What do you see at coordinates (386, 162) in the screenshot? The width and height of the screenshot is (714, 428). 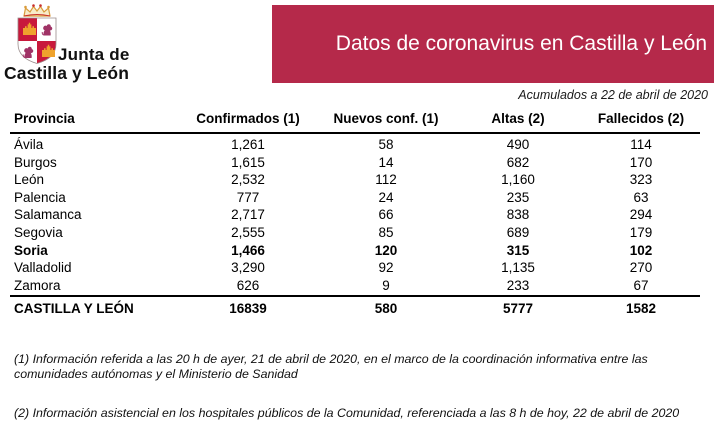 I see `nuevos-conf-cell: 14` at bounding box center [386, 162].